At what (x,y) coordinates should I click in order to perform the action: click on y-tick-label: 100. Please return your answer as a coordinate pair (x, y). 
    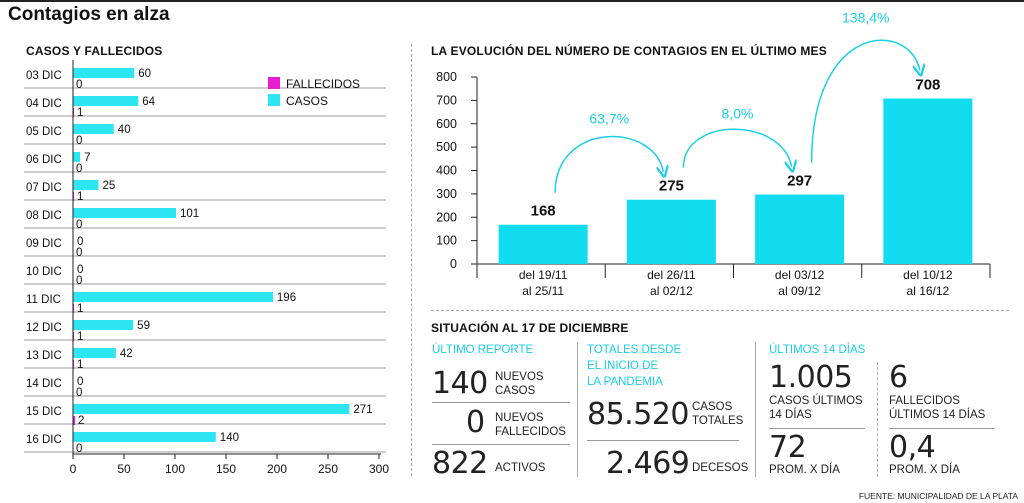
    Looking at the image, I should click on (446, 241).